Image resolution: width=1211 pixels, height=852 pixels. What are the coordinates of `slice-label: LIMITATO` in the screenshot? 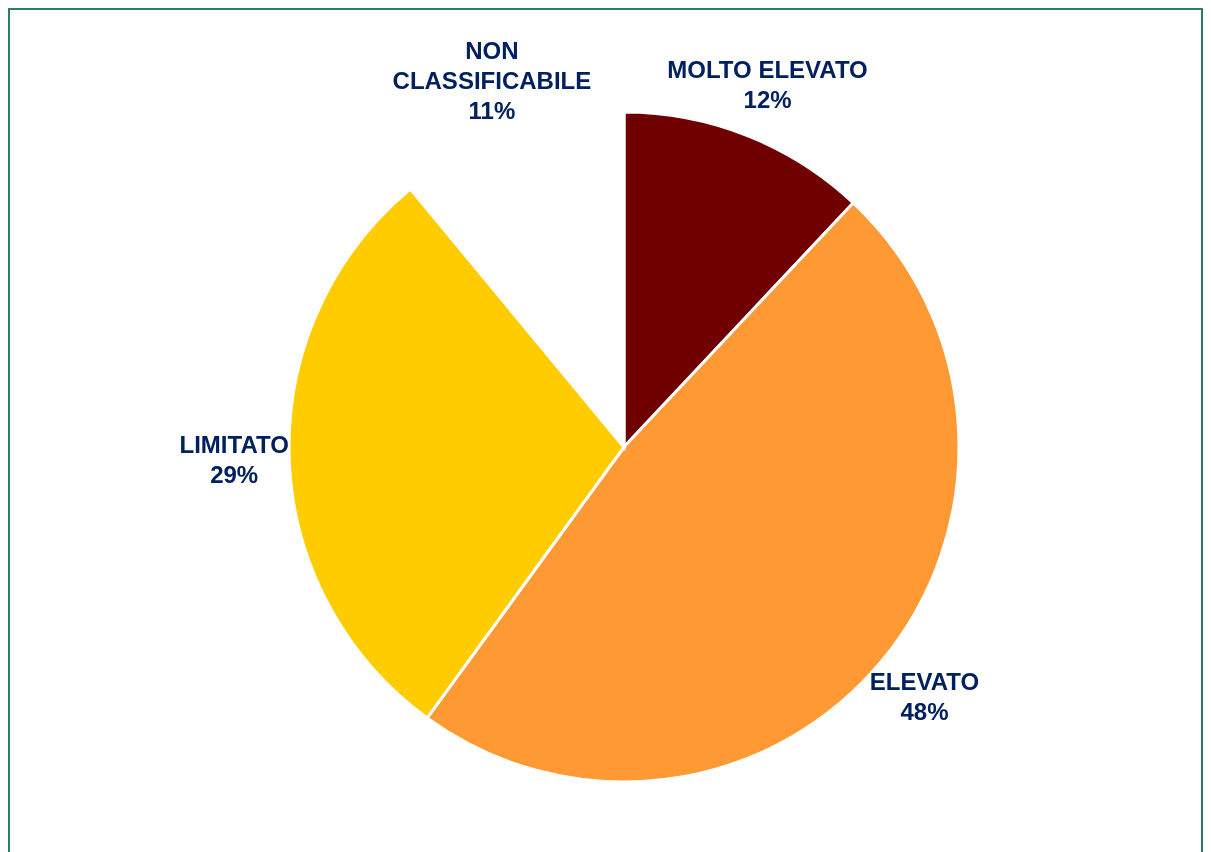 It's located at (234, 444).